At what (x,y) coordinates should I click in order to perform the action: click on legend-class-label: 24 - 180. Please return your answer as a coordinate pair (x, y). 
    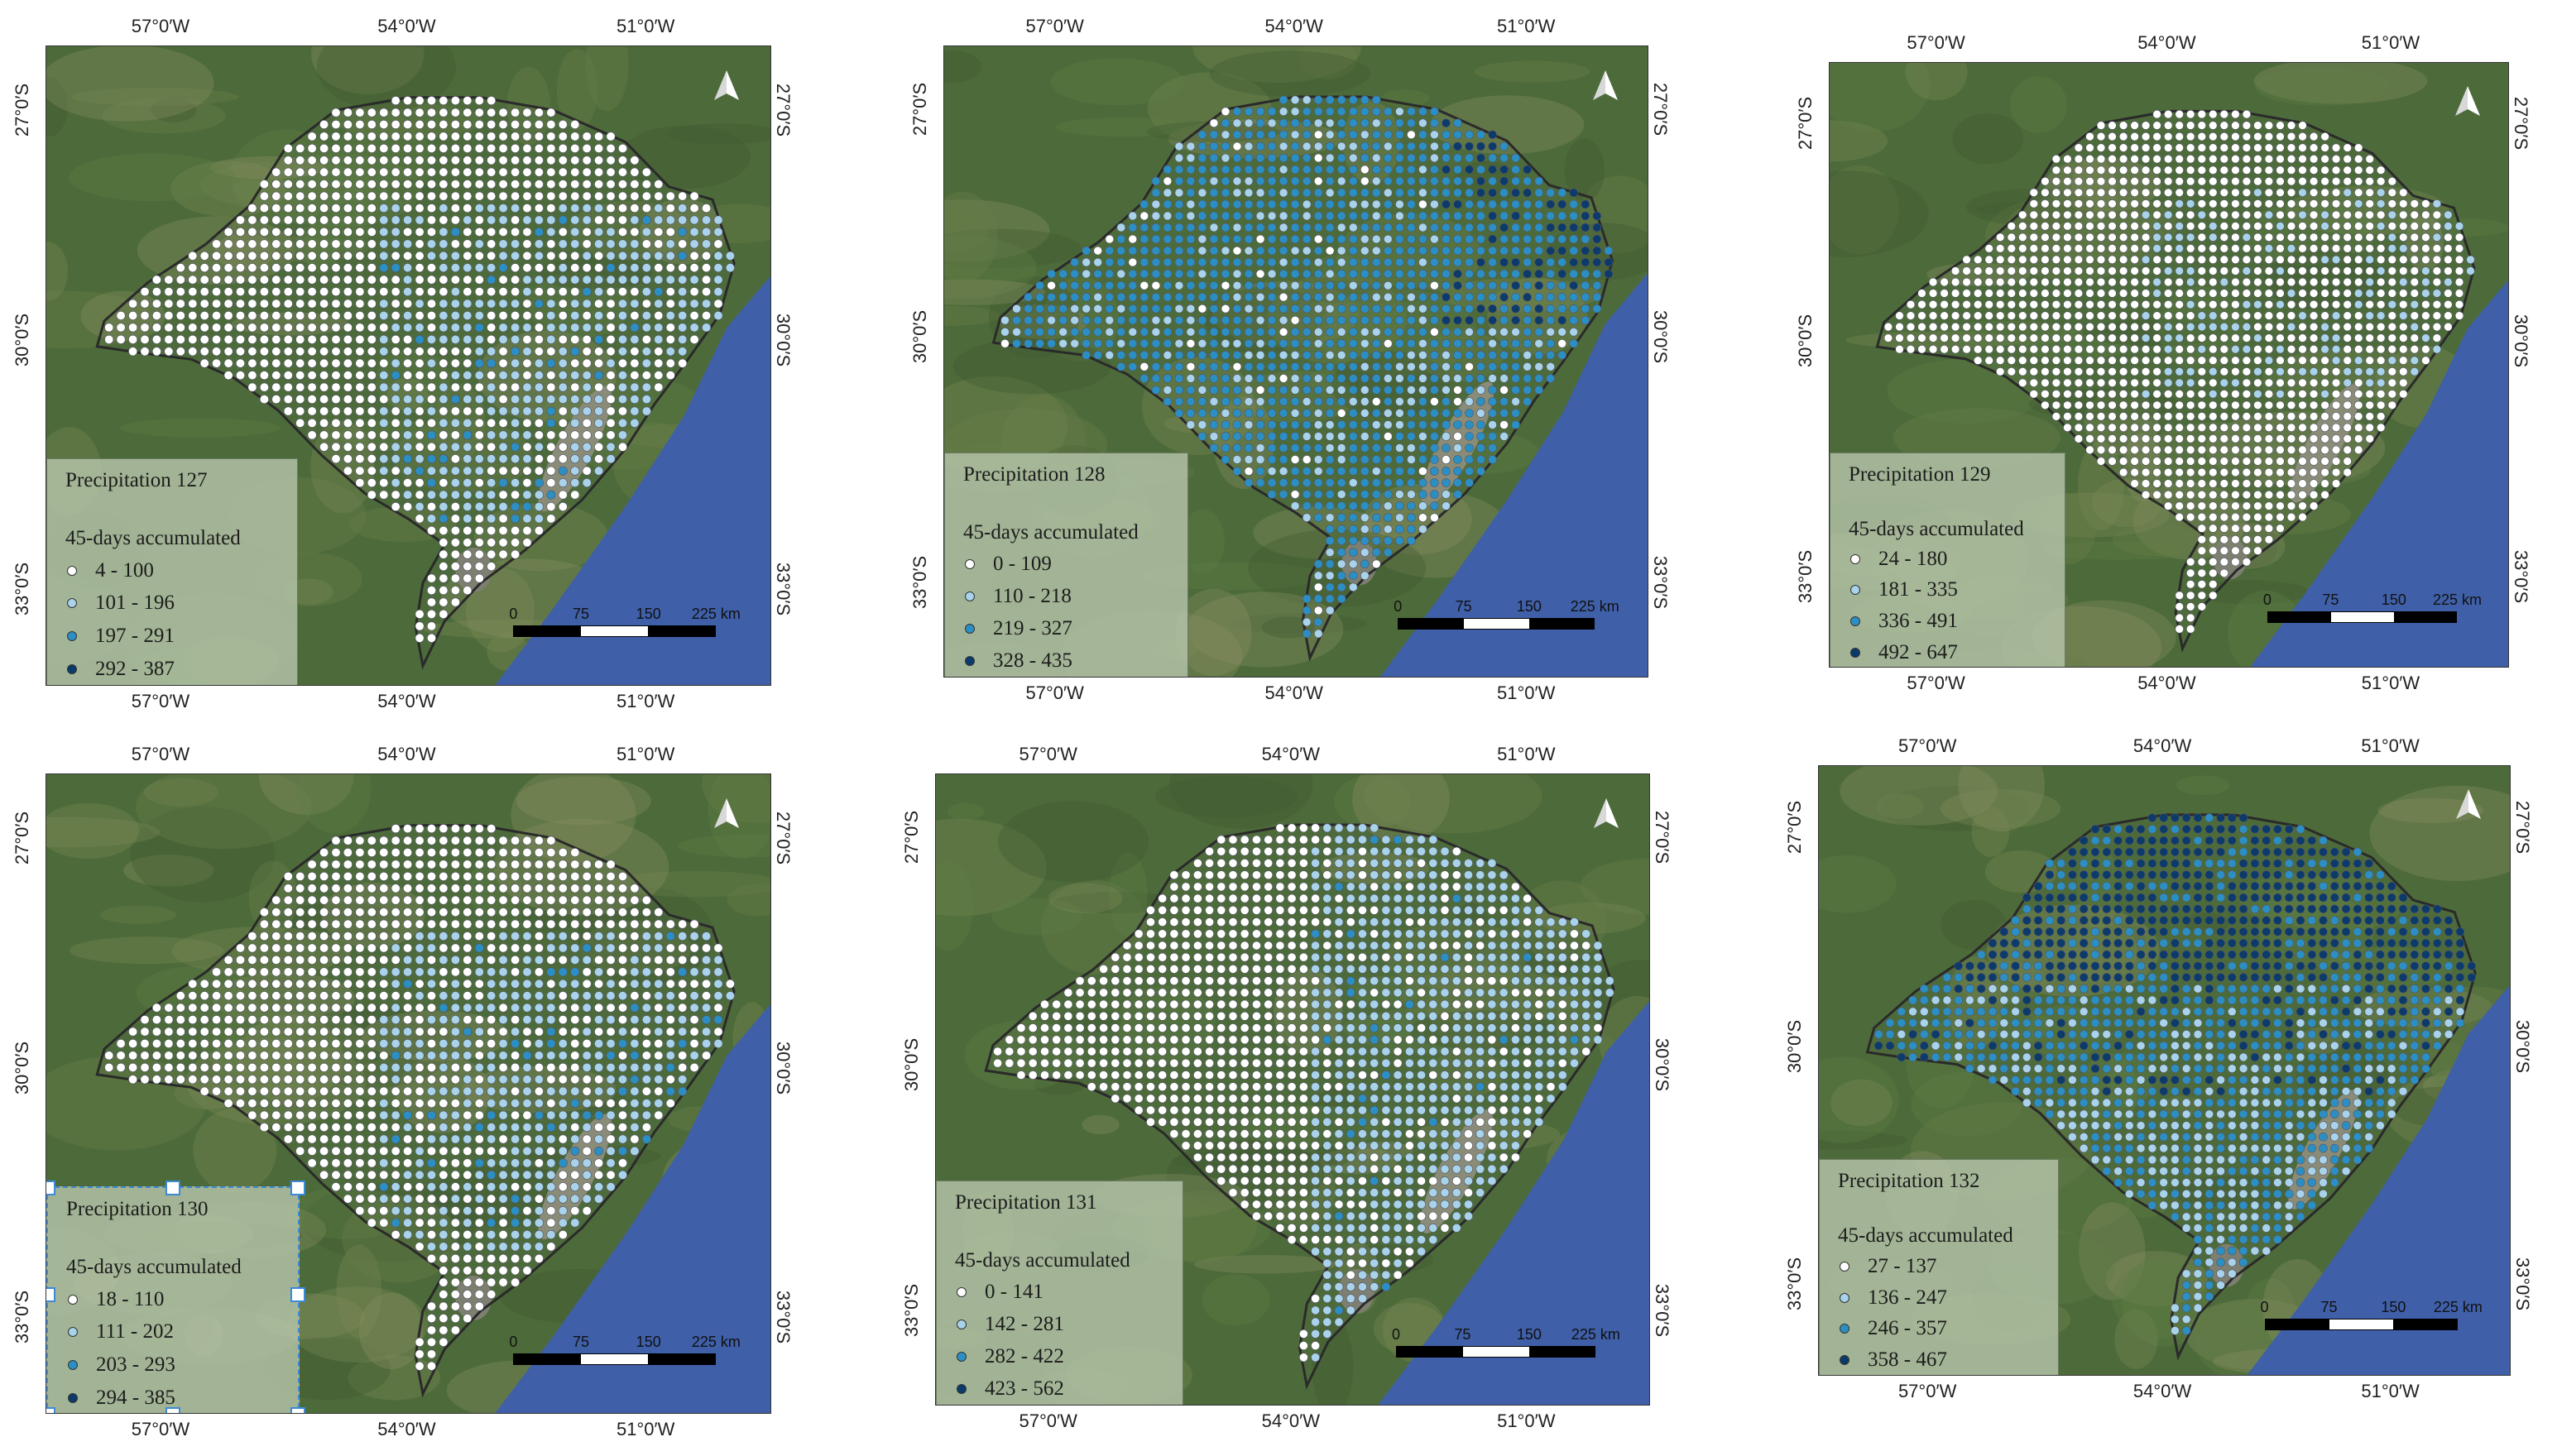
    Looking at the image, I should click on (1913, 558).